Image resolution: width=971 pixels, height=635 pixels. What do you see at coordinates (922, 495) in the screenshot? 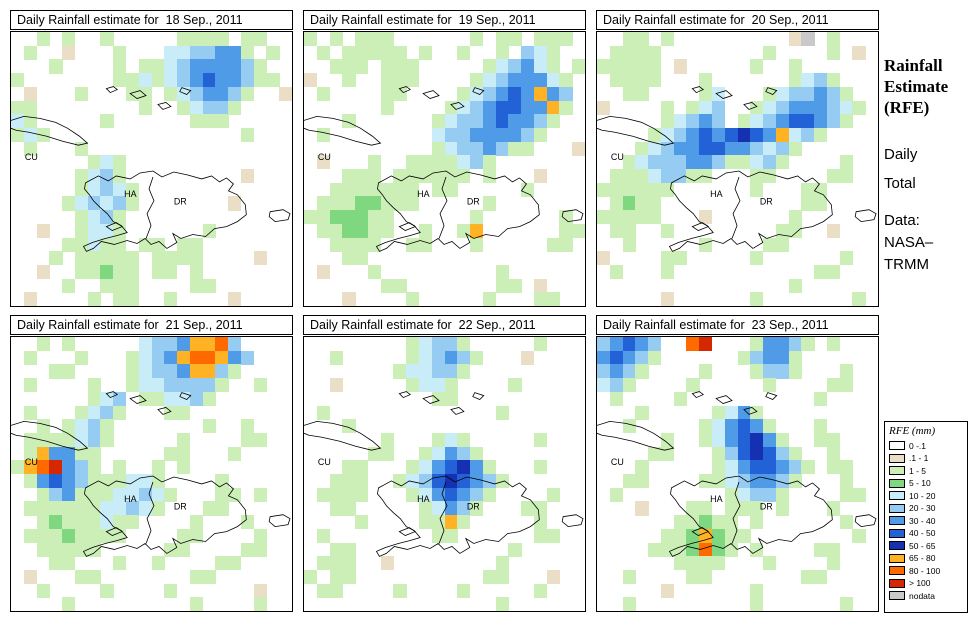
I see `legend-label: 10 - 20` at bounding box center [922, 495].